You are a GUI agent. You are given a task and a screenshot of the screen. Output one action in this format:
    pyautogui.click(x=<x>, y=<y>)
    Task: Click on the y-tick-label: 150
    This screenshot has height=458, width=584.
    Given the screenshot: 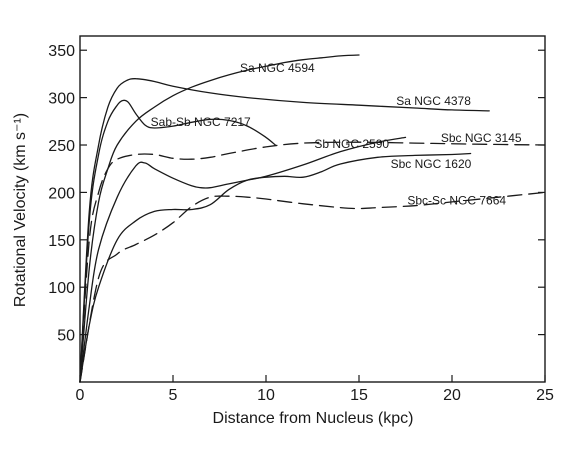 What is the action you would take?
    pyautogui.click(x=61, y=241)
    